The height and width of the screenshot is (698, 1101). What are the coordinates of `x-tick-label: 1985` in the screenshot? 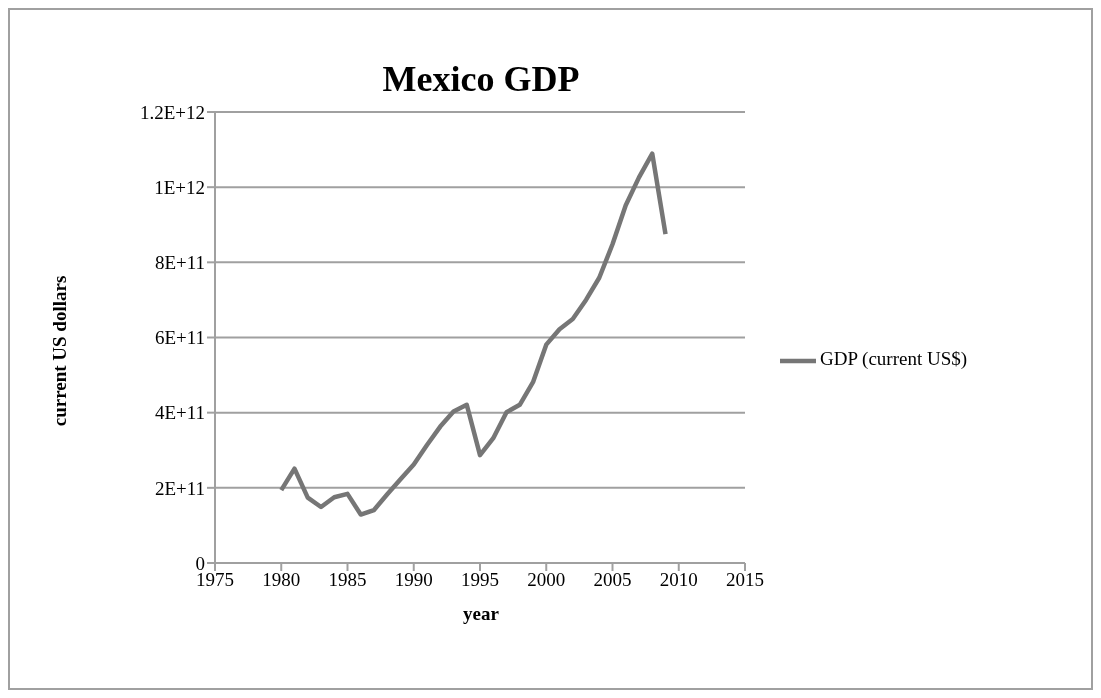 It's located at (347, 580).